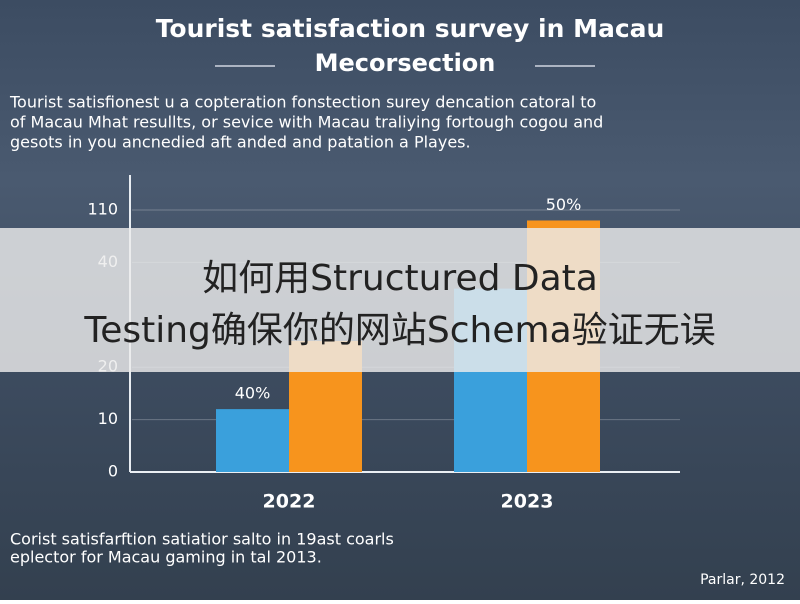  Describe the element at coordinates (253, 393) in the screenshot. I see `annotation: 40%` at that location.